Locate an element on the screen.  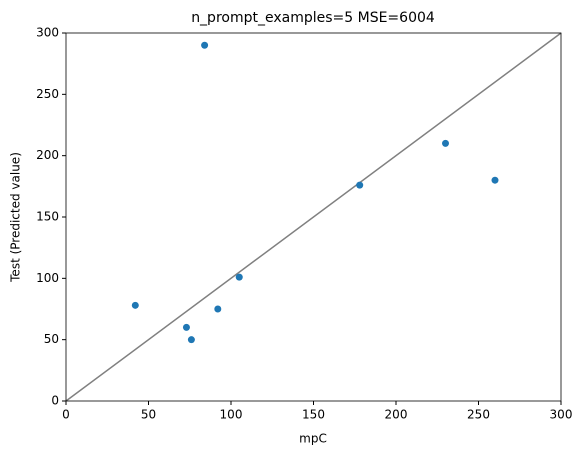
x-tick-label: 250 is located at coordinates (478, 415).